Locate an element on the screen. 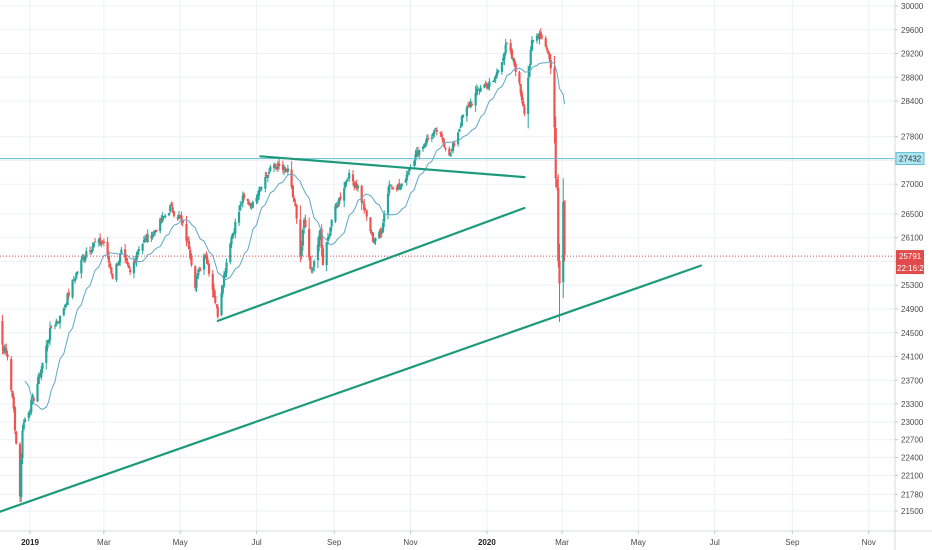 The width and height of the screenshot is (932, 550). x-tick-label: Jul is located at coordinates (715, 542).